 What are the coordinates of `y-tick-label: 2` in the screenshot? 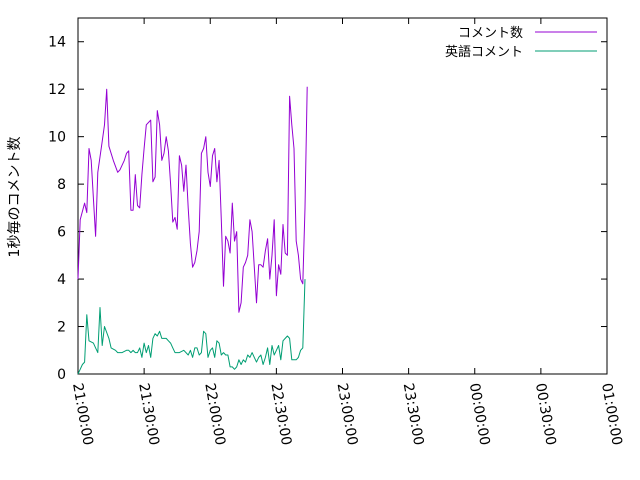 It's located at (61, 328).